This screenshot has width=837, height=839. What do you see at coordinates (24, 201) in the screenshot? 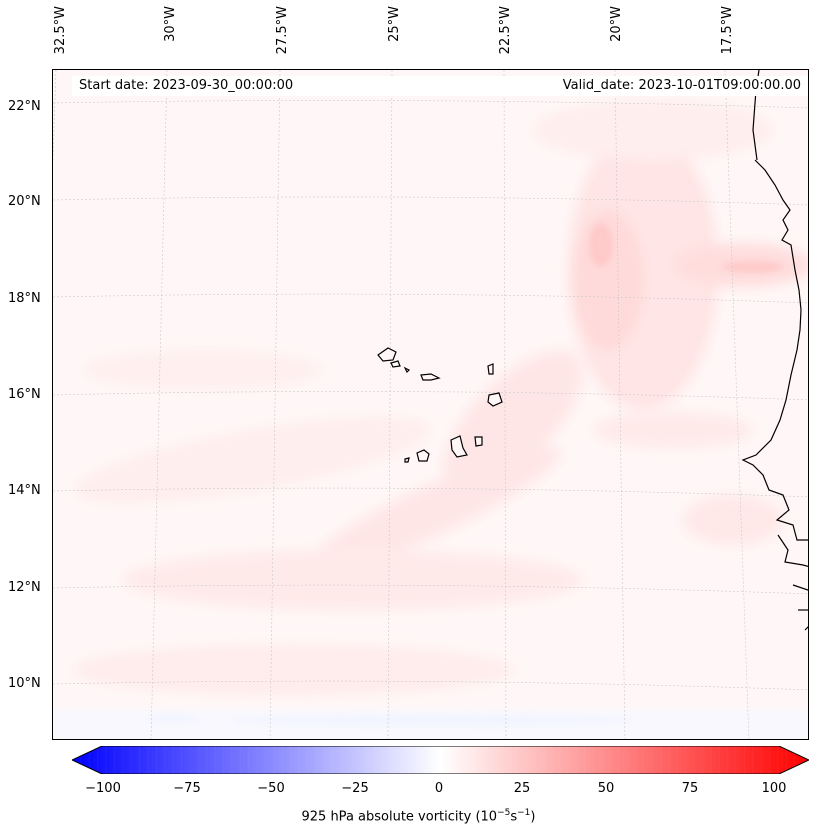
I see `lat-label-20n: 20°N` at bounding box center [24, 201].